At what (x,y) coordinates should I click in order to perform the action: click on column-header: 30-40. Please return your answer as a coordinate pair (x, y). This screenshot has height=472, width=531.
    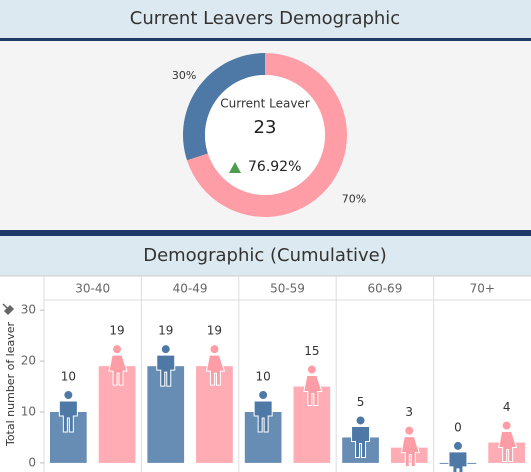
    Looking at the image, I should click on (92, 289).